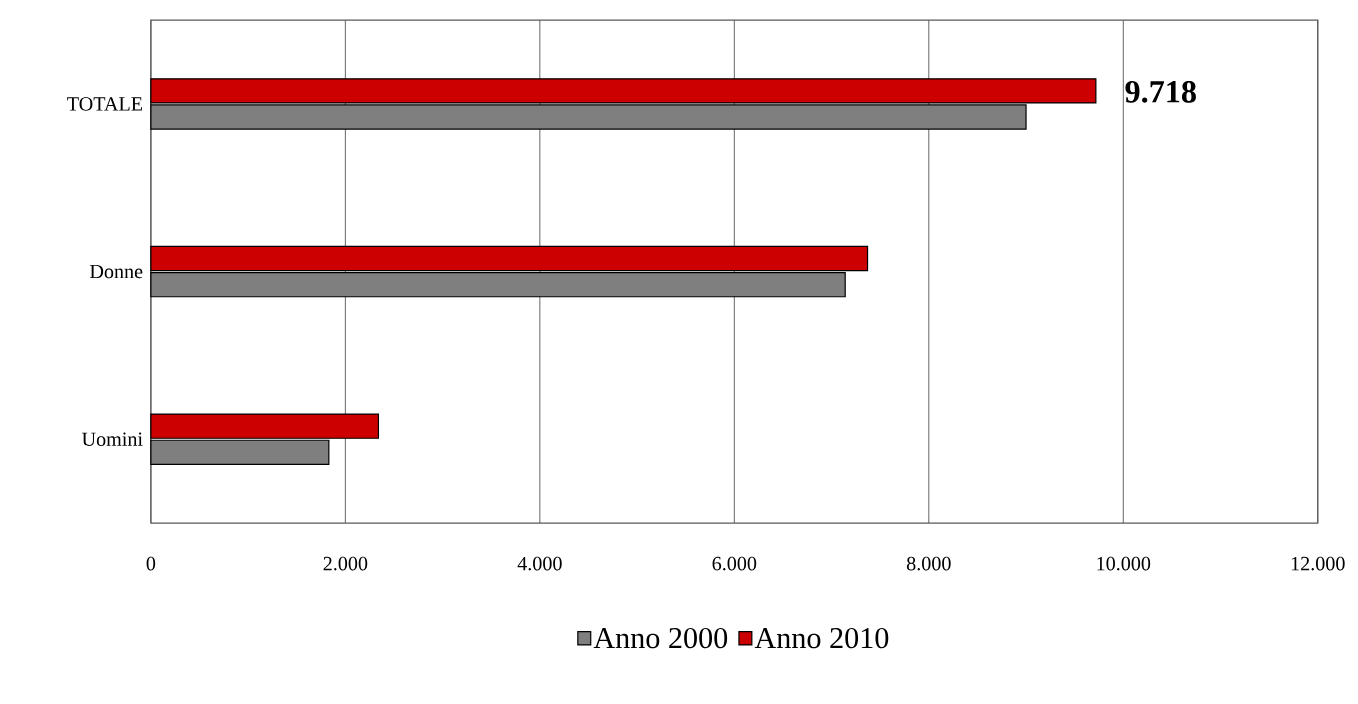 The width and height of the screenshot is (1358, 704). What do you see at coordinates (105, 104) in the screenshot?
I see `y-tick-label: TOTALE` at bounding box center [105, 104].